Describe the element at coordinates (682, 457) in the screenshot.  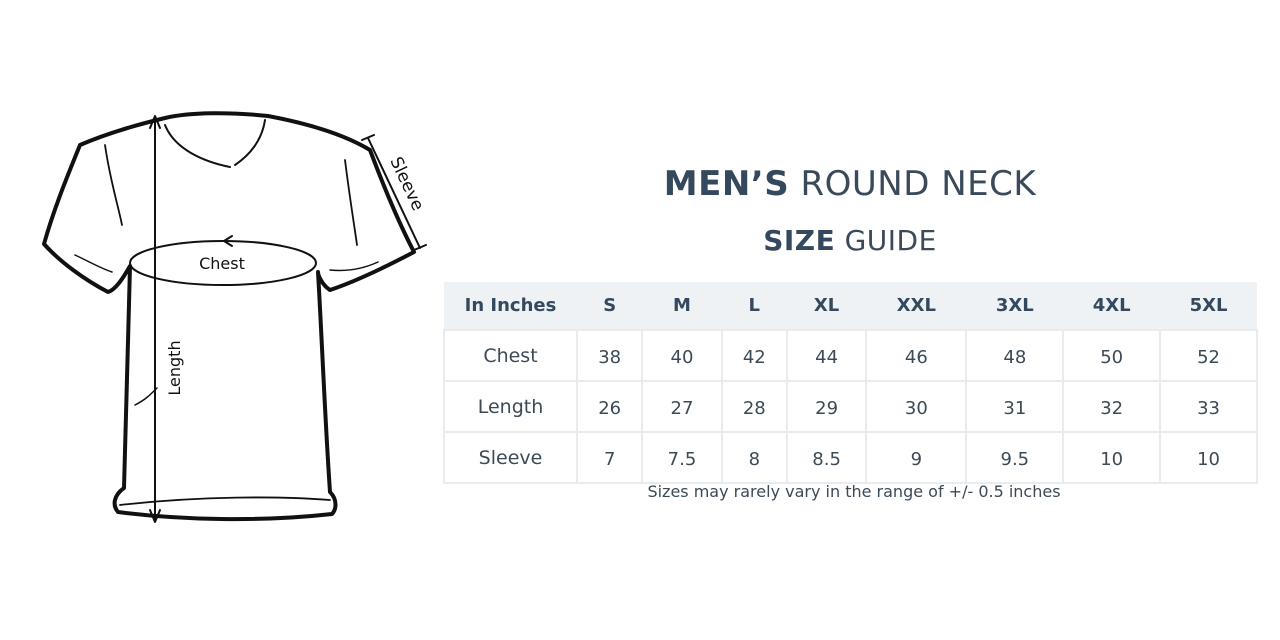
I see `table-cell: 7.5` at that location.